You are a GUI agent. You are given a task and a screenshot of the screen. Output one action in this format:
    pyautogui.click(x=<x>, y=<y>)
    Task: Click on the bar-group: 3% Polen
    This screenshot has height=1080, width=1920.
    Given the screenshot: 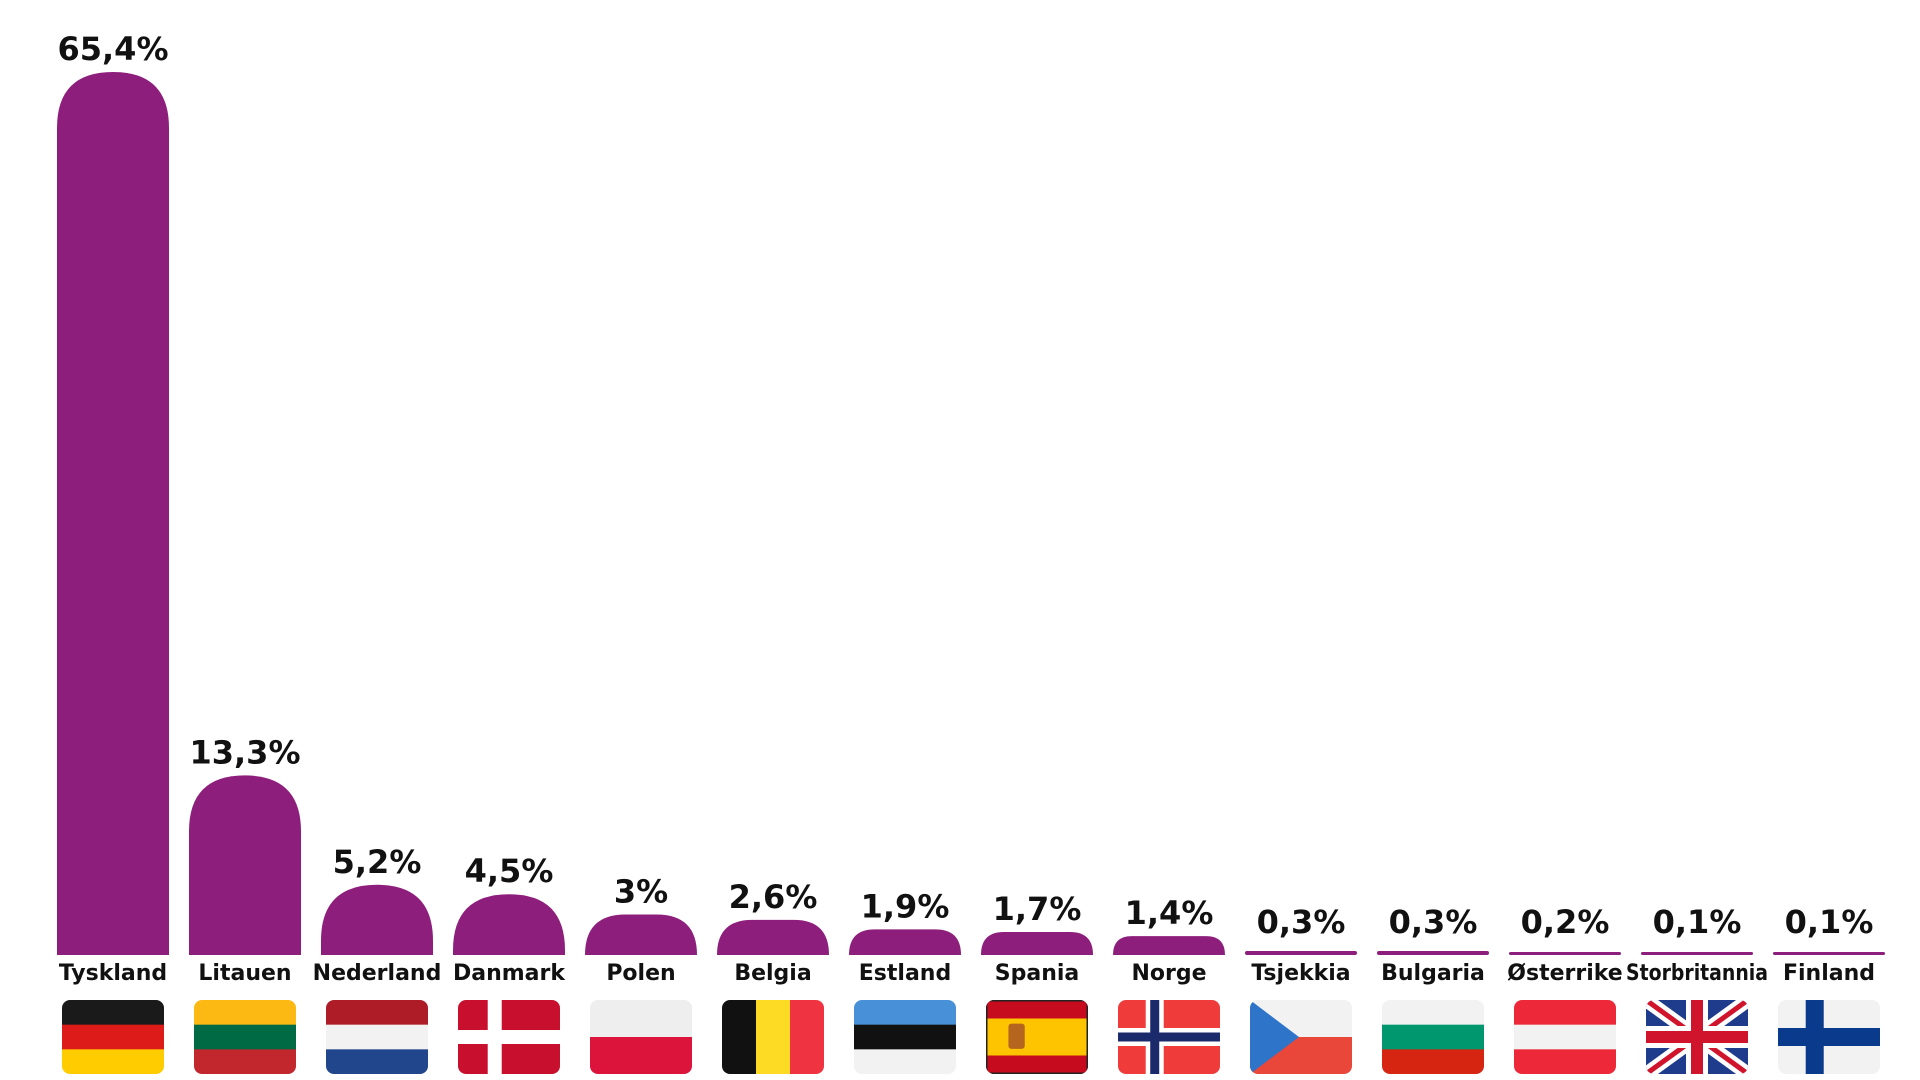 What is the action you would take?
    pyautogui.click(x=641, y=973)
    